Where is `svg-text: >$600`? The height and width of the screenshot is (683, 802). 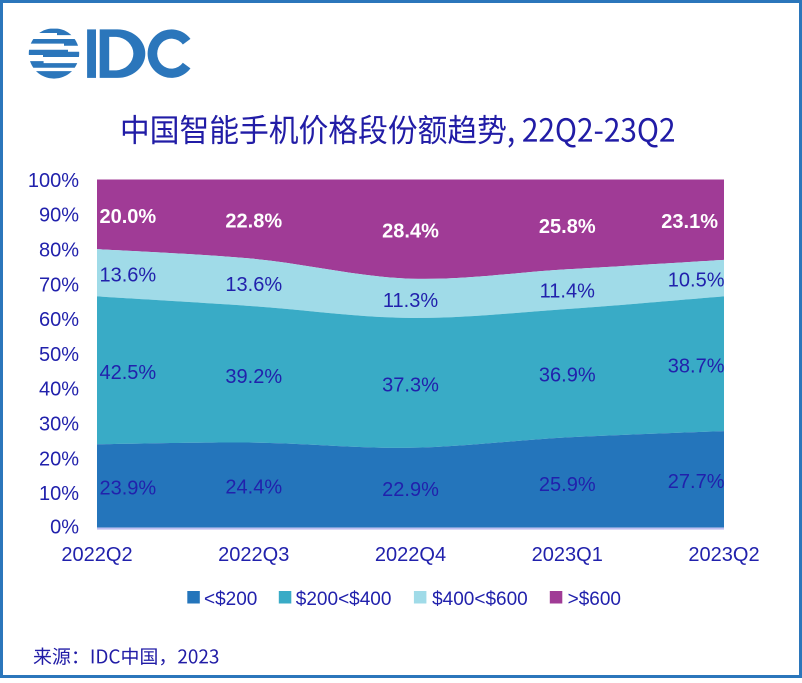 svg-text: >$600 is located at coordinates (594, 599).